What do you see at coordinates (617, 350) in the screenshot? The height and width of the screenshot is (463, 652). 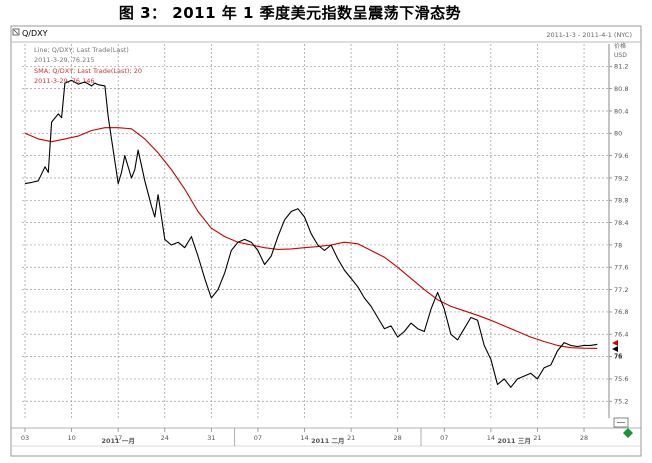 I see `last-value-marker: 76` at bounding box center [617, 350].